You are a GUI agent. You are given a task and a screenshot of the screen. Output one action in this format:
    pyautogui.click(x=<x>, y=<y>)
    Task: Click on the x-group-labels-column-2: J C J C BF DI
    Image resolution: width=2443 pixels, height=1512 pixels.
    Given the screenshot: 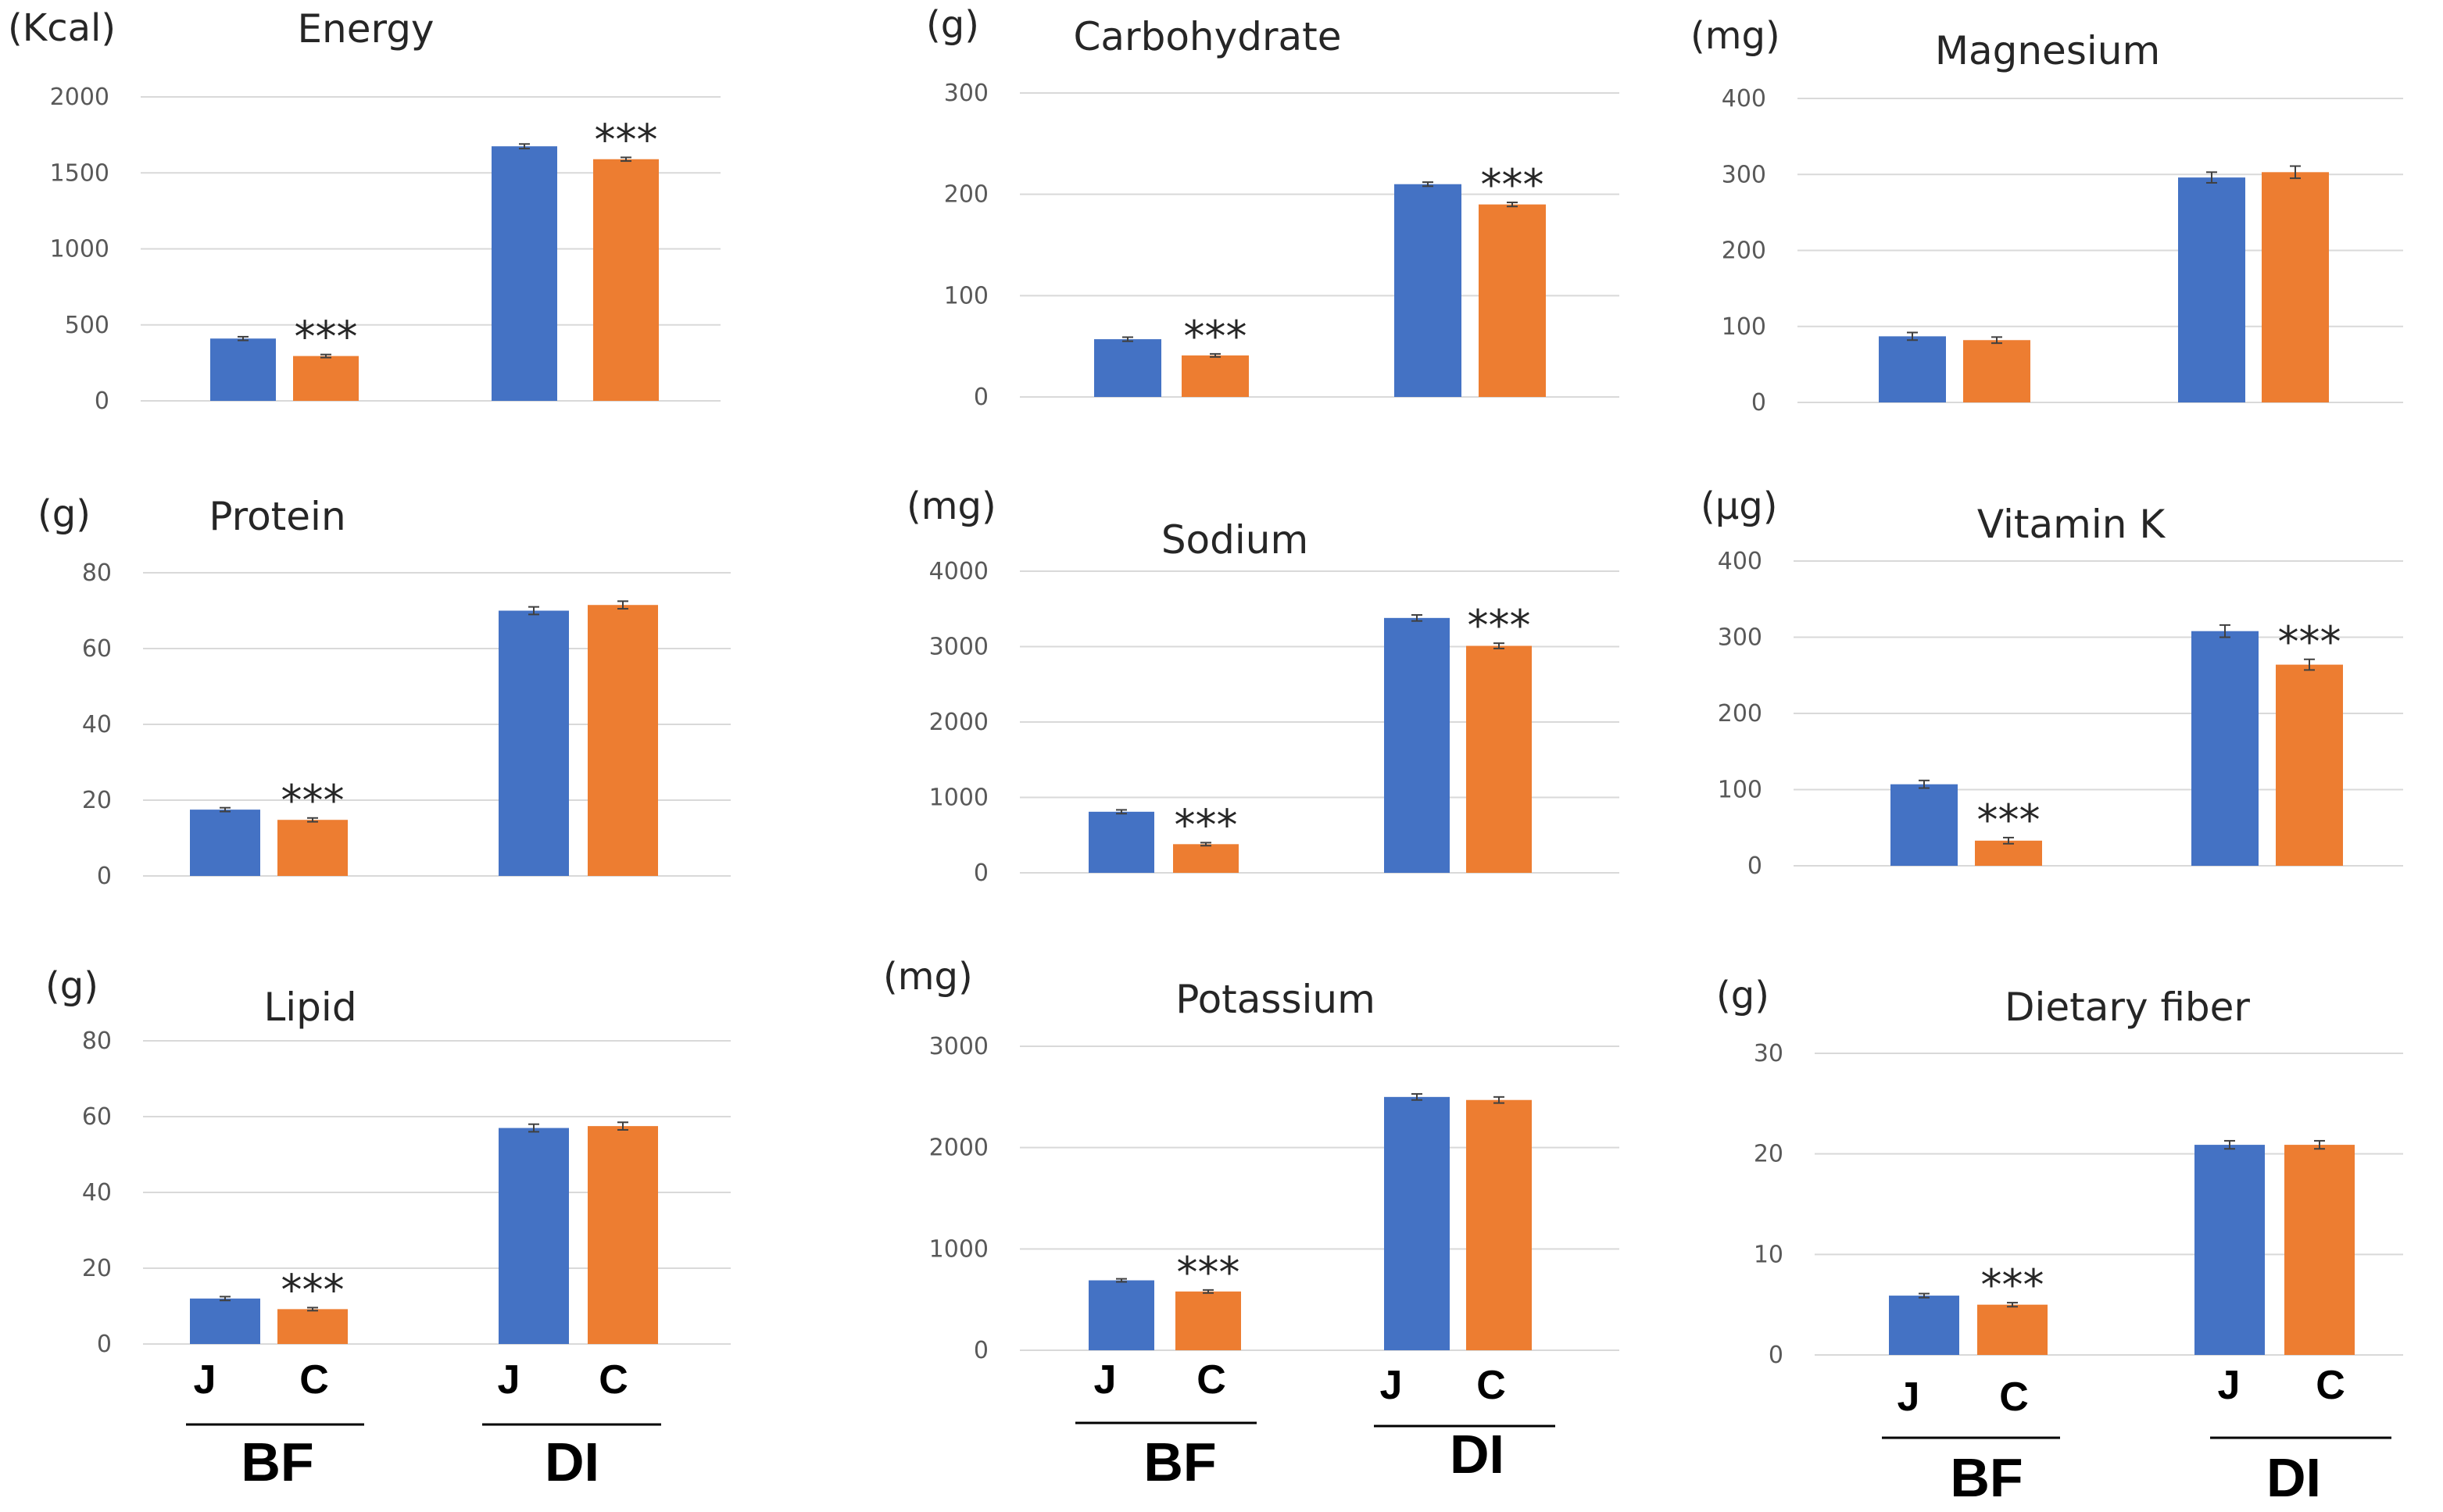 What is the action you would take?
    pyautogui.click(x=1315, y=1424)
    